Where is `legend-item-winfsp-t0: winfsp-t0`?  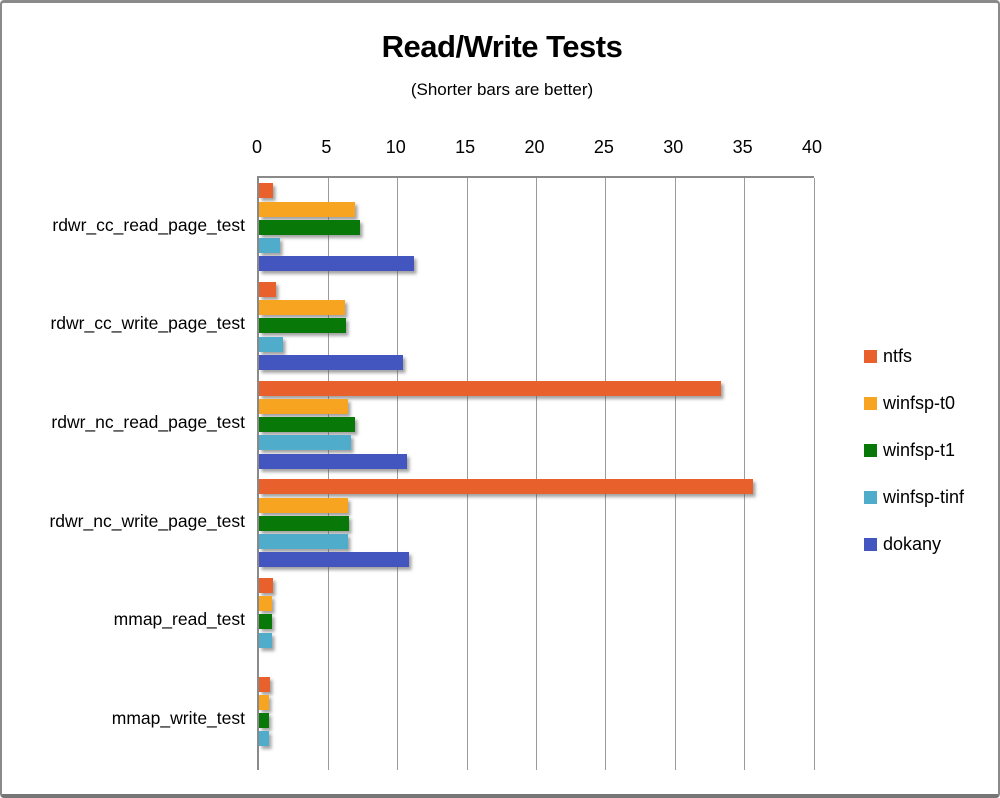
legend-item-winfsp-t0: winfsp-t0 is located at coordinates (910, 402).